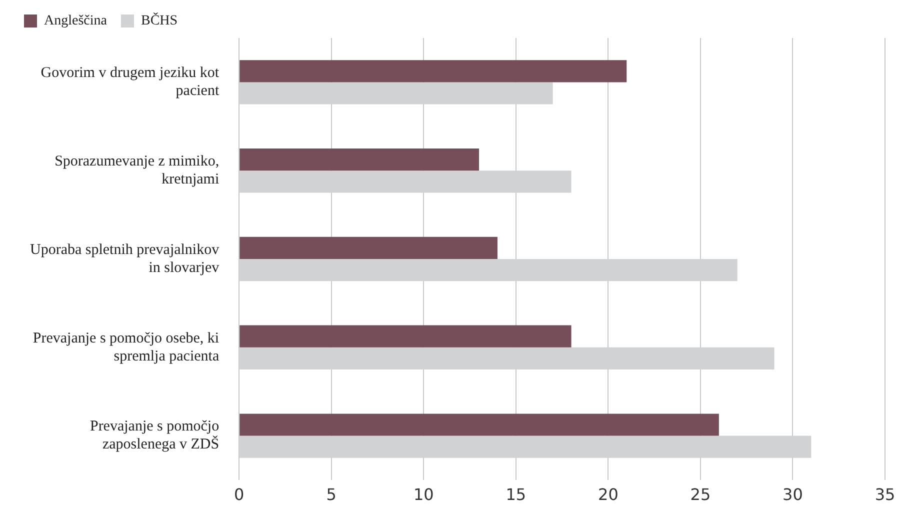  I want to click on x-tick-label: 0, so click(239, 494).